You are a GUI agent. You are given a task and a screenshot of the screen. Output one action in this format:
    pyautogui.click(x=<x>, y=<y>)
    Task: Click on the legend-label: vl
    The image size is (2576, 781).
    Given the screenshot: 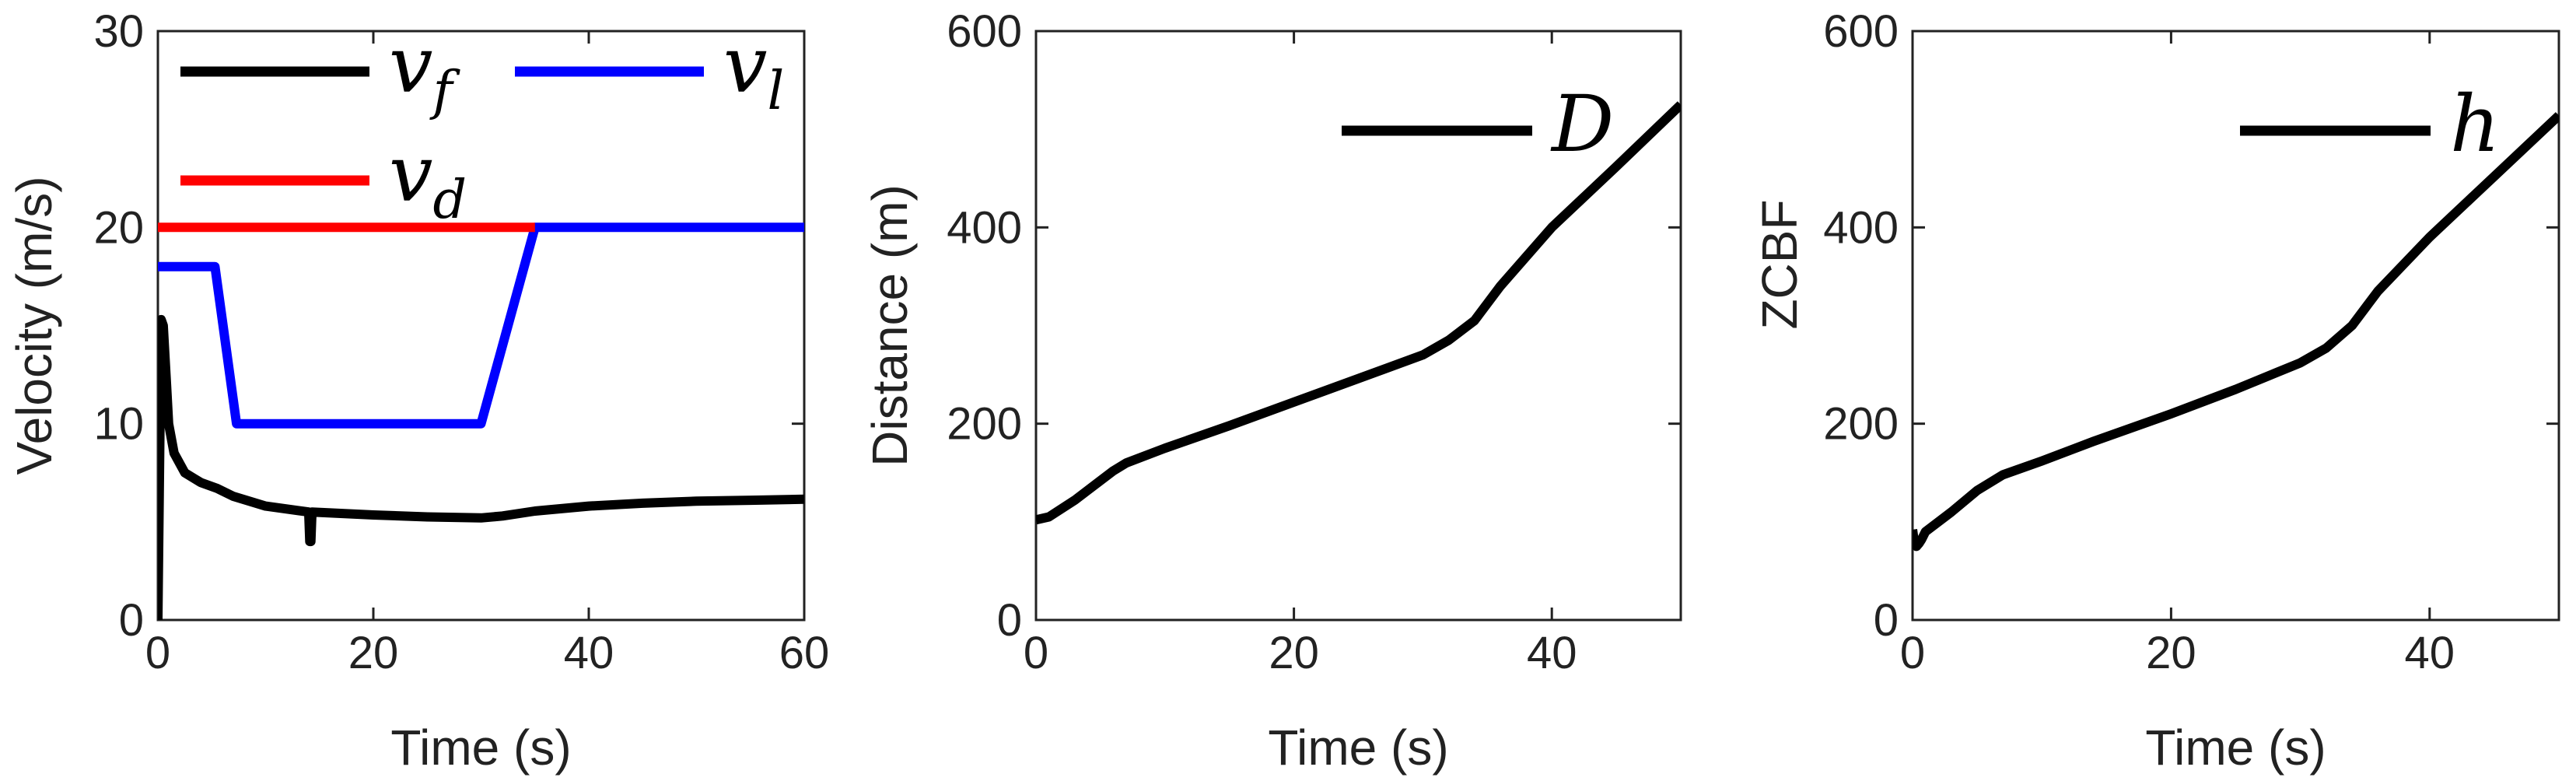 What is the action you would take?
    pyautogui.click(x=753, y=70)
    